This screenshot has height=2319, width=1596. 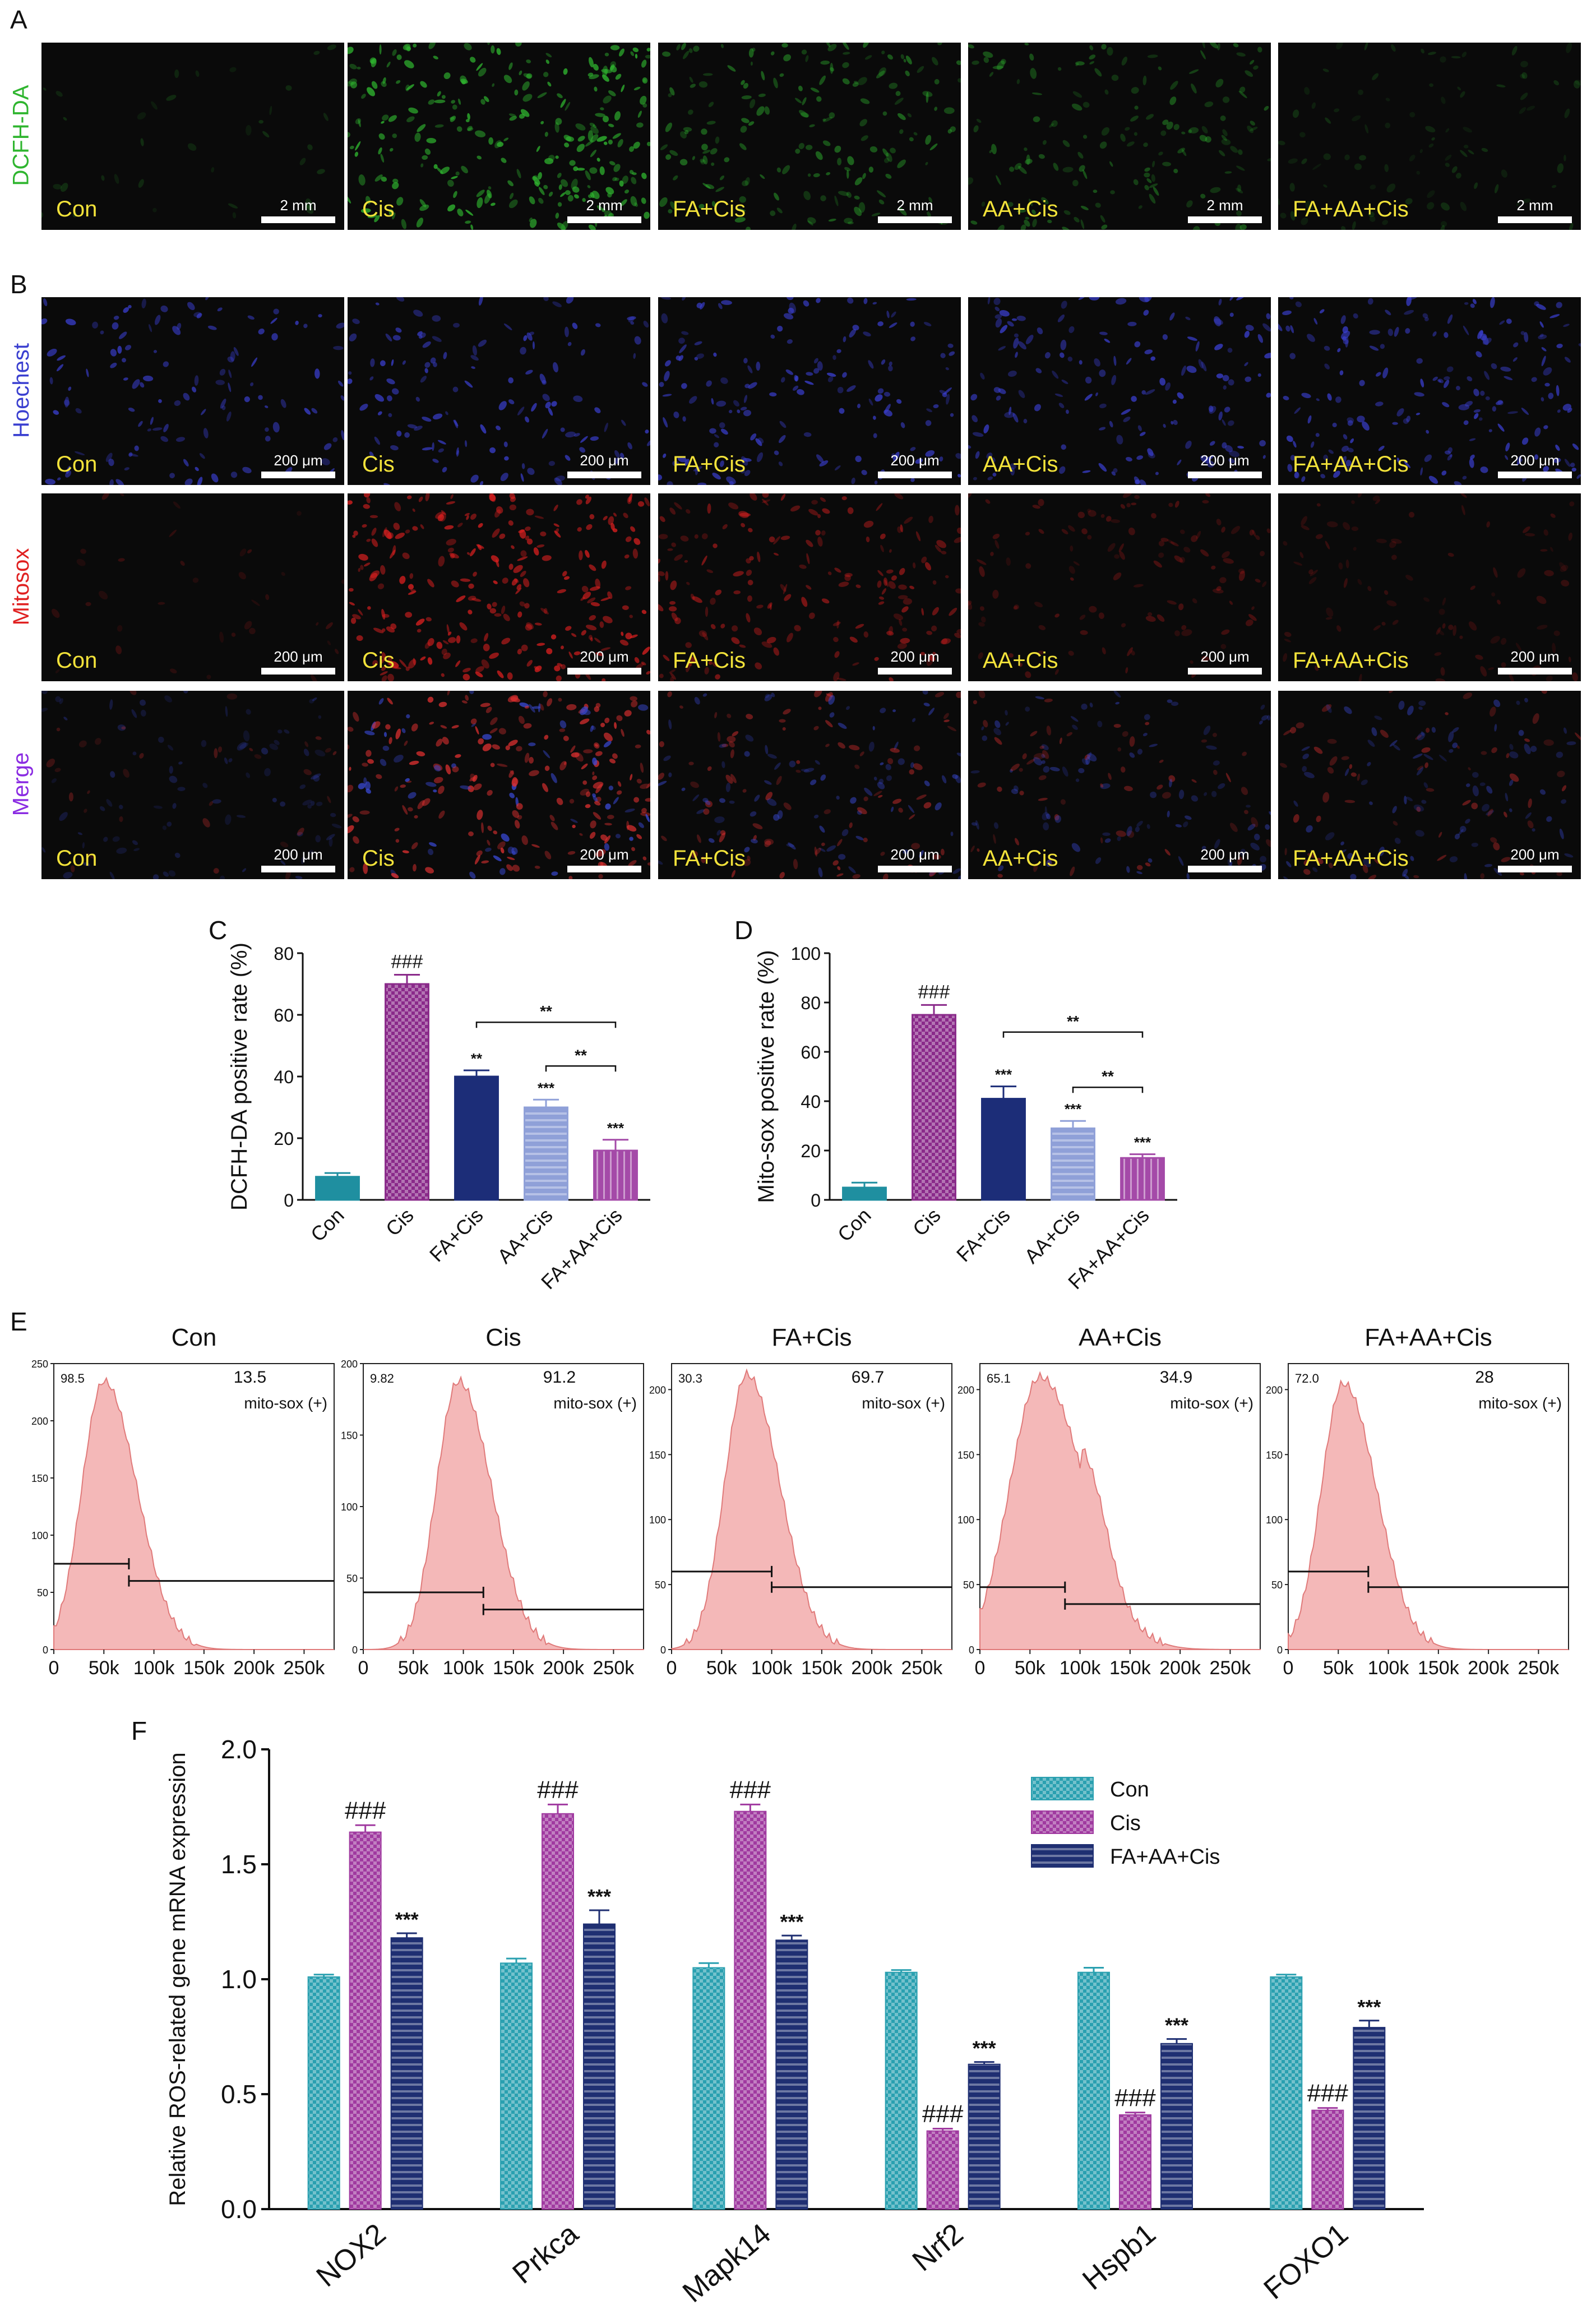 I want to click on y-tick-label: 80, so click(x=811, y=1003).